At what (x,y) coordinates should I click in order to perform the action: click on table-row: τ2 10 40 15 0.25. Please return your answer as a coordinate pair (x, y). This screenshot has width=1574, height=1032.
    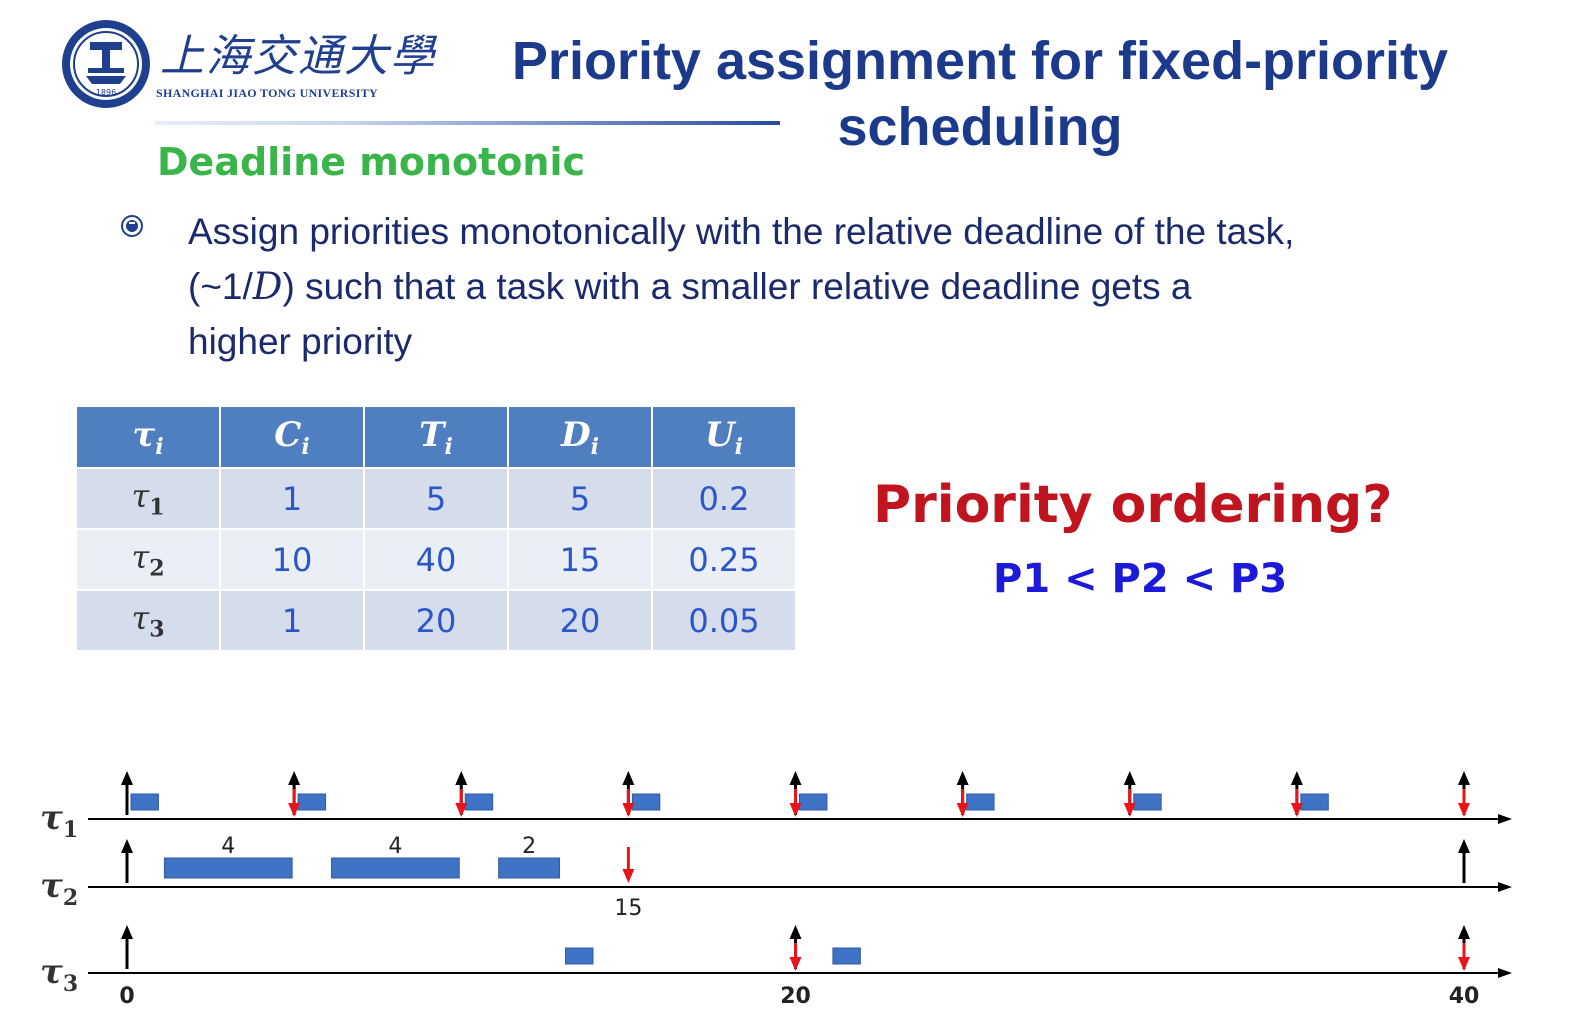
    Looking at the image, I should click on (436, 559).